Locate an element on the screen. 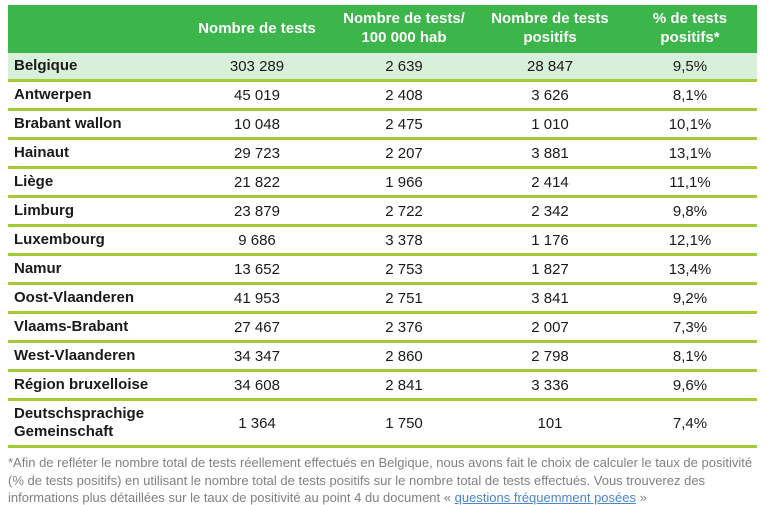  cell-tests-per-100k: 2 751 is located at coordinates (404, 298).